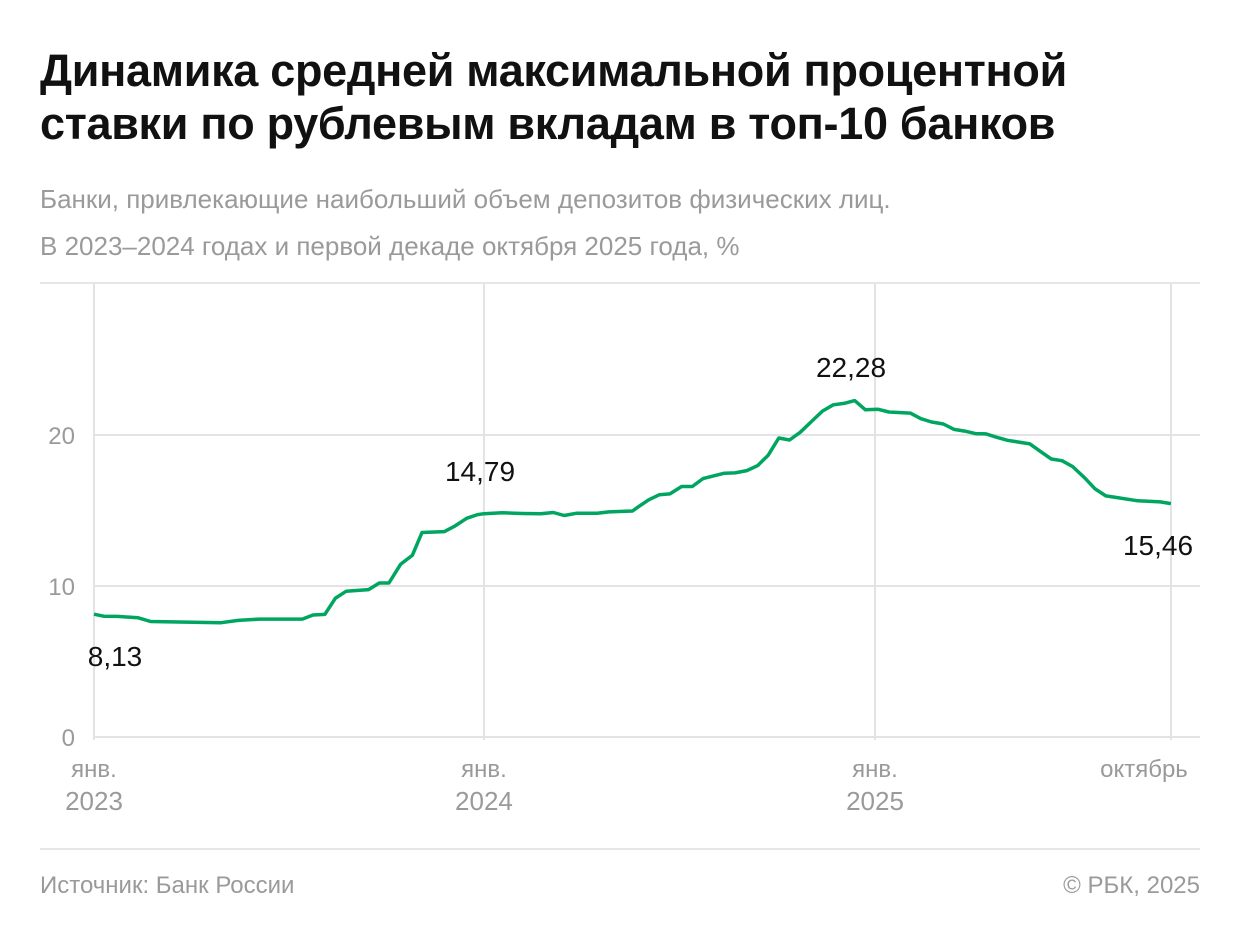 The width and height of the screenshot is (1240, 945). What do you see at coordinates (1144, 769) in the screenshot?
I see `x-tick-label: октябрь` at bounding box center [1144, 769].